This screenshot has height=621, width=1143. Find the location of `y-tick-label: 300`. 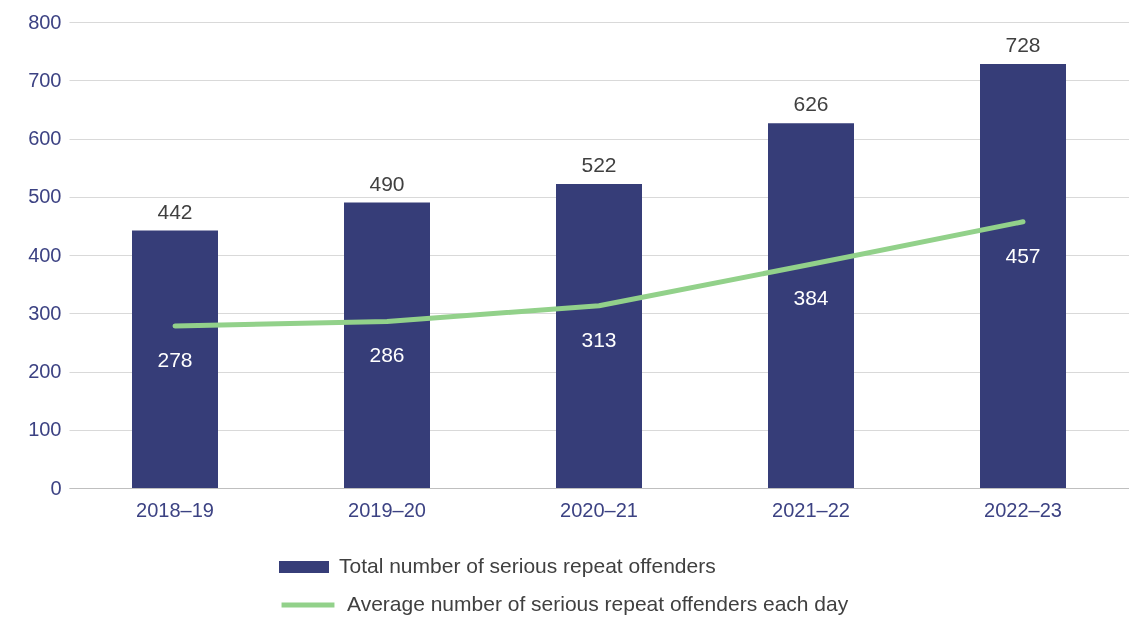

y-tick-label: 300 is located at coordinates (45, 312).